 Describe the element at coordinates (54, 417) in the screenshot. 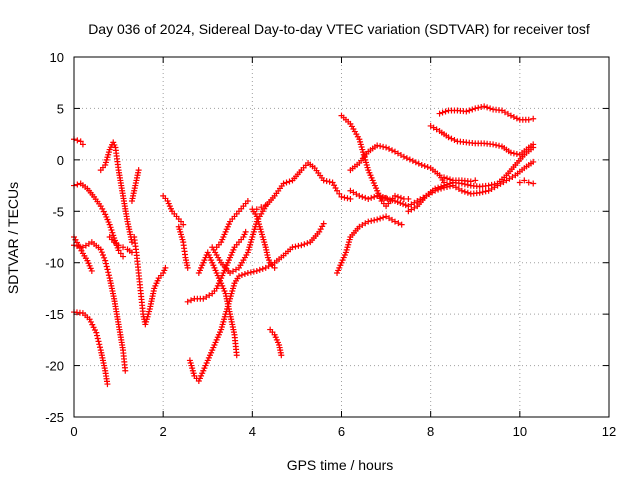

I see `y-tick-label: -25` at that location.